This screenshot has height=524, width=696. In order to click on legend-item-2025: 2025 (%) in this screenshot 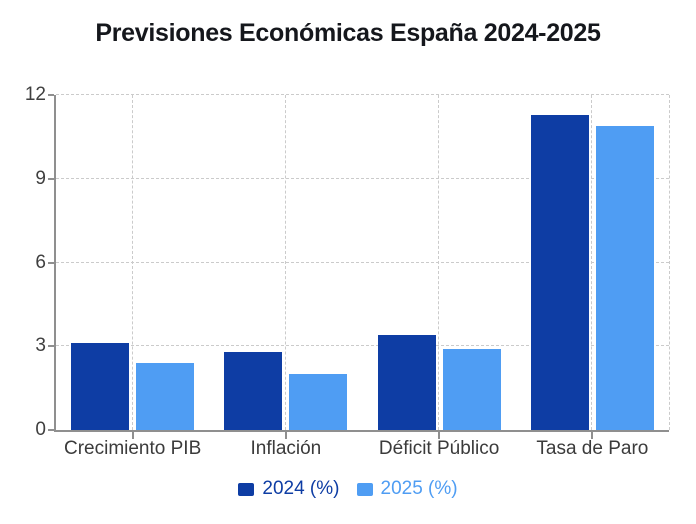, I will do `click(407, 489)`.